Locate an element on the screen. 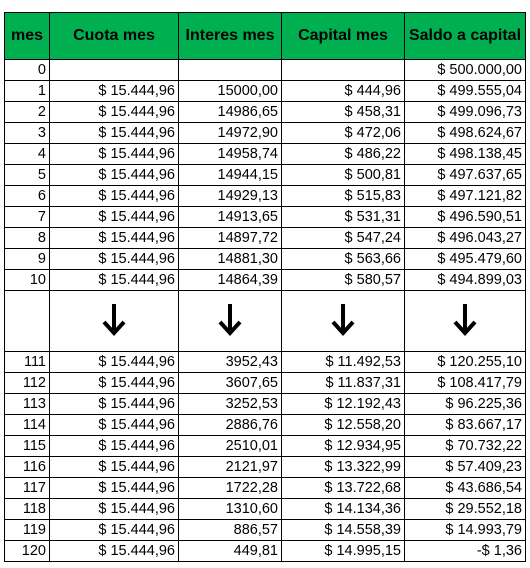  header-capital-mes: Capital mes is located at coordinates (343, 36).